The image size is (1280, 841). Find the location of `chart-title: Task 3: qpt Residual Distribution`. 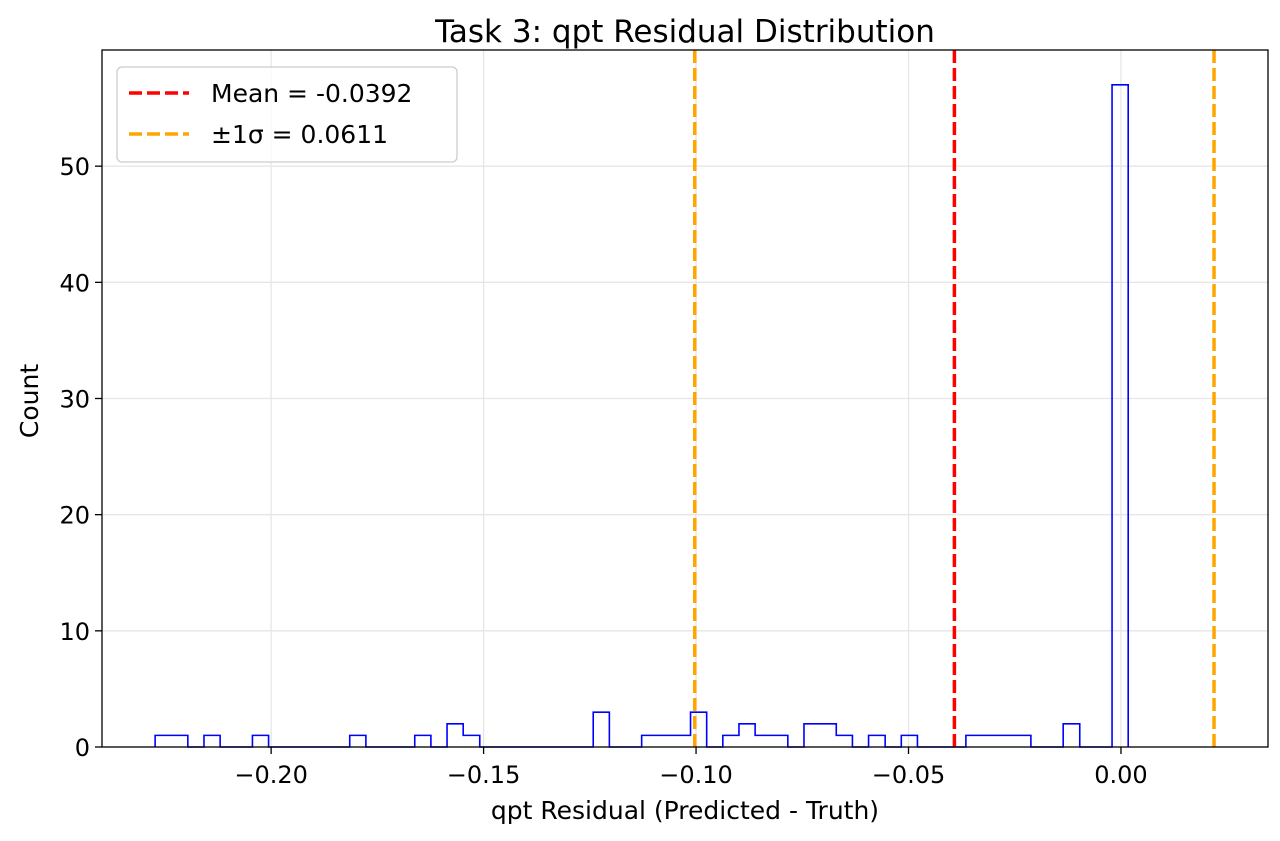

chart-title: Task 3: qpt Residual Distribution is located at coordinates (684, 32).